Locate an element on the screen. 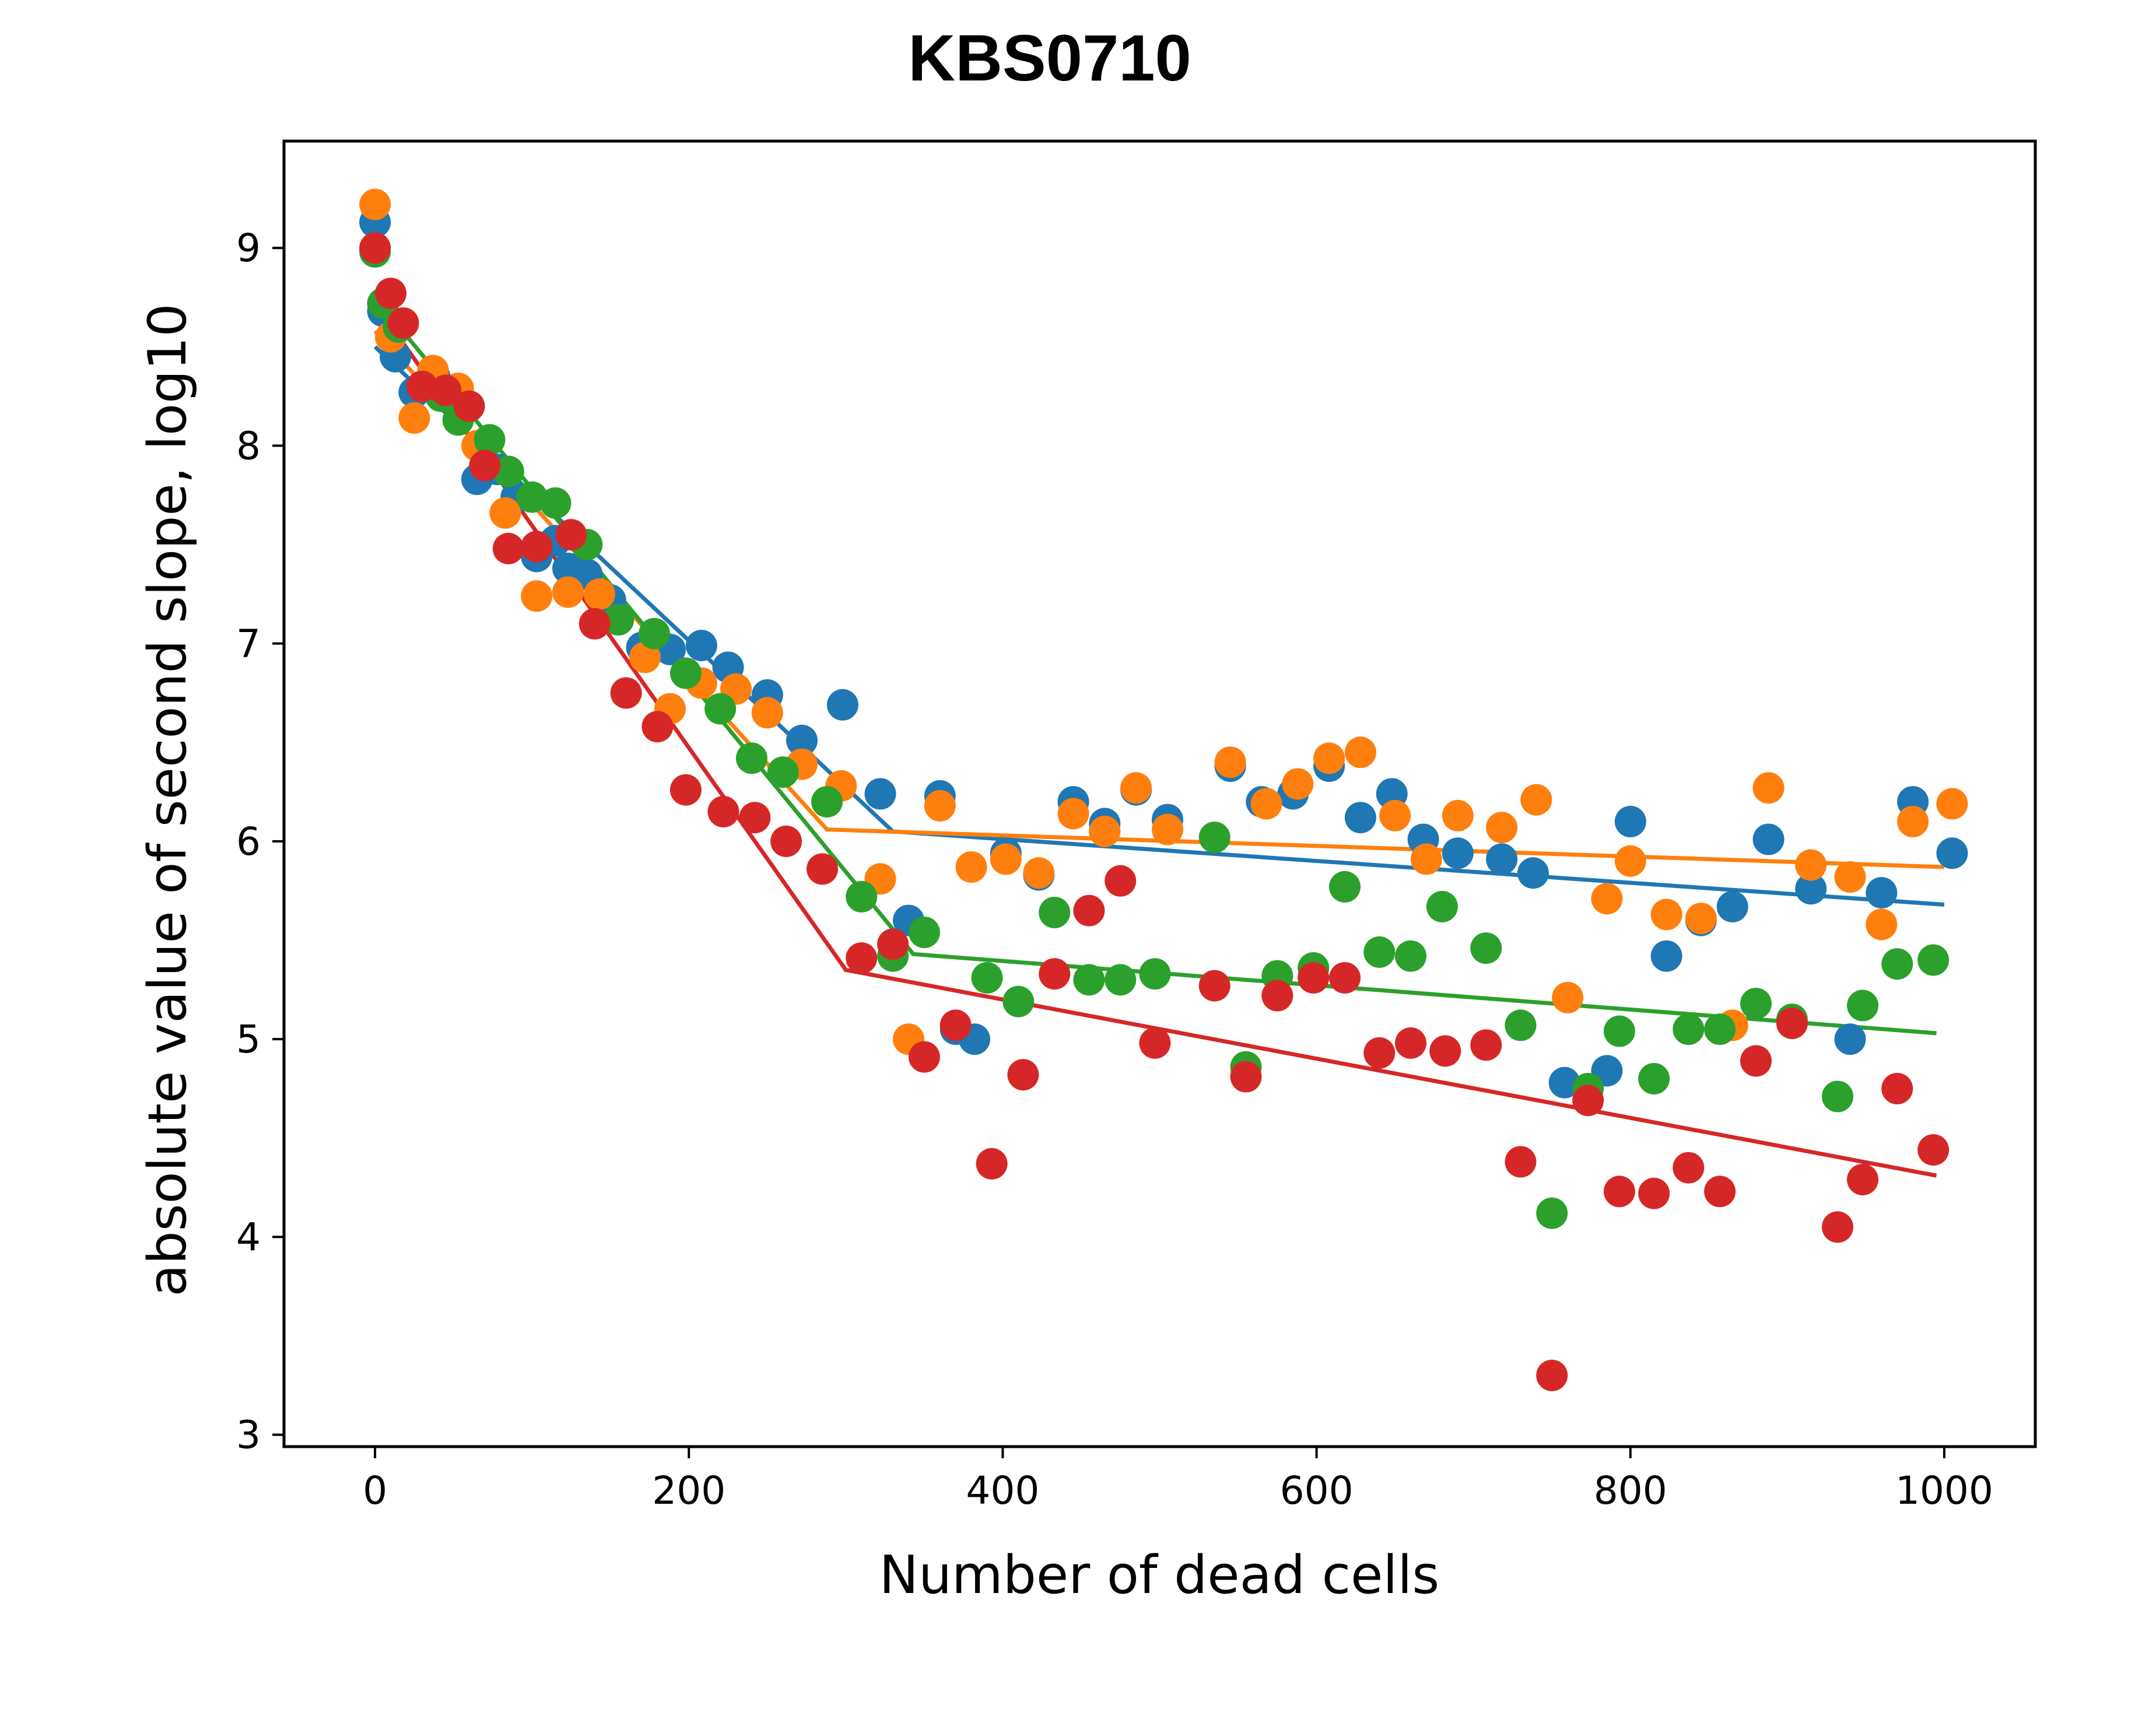  x-axis-label: Number of dead cells is located at coordinates (1159, 1576).